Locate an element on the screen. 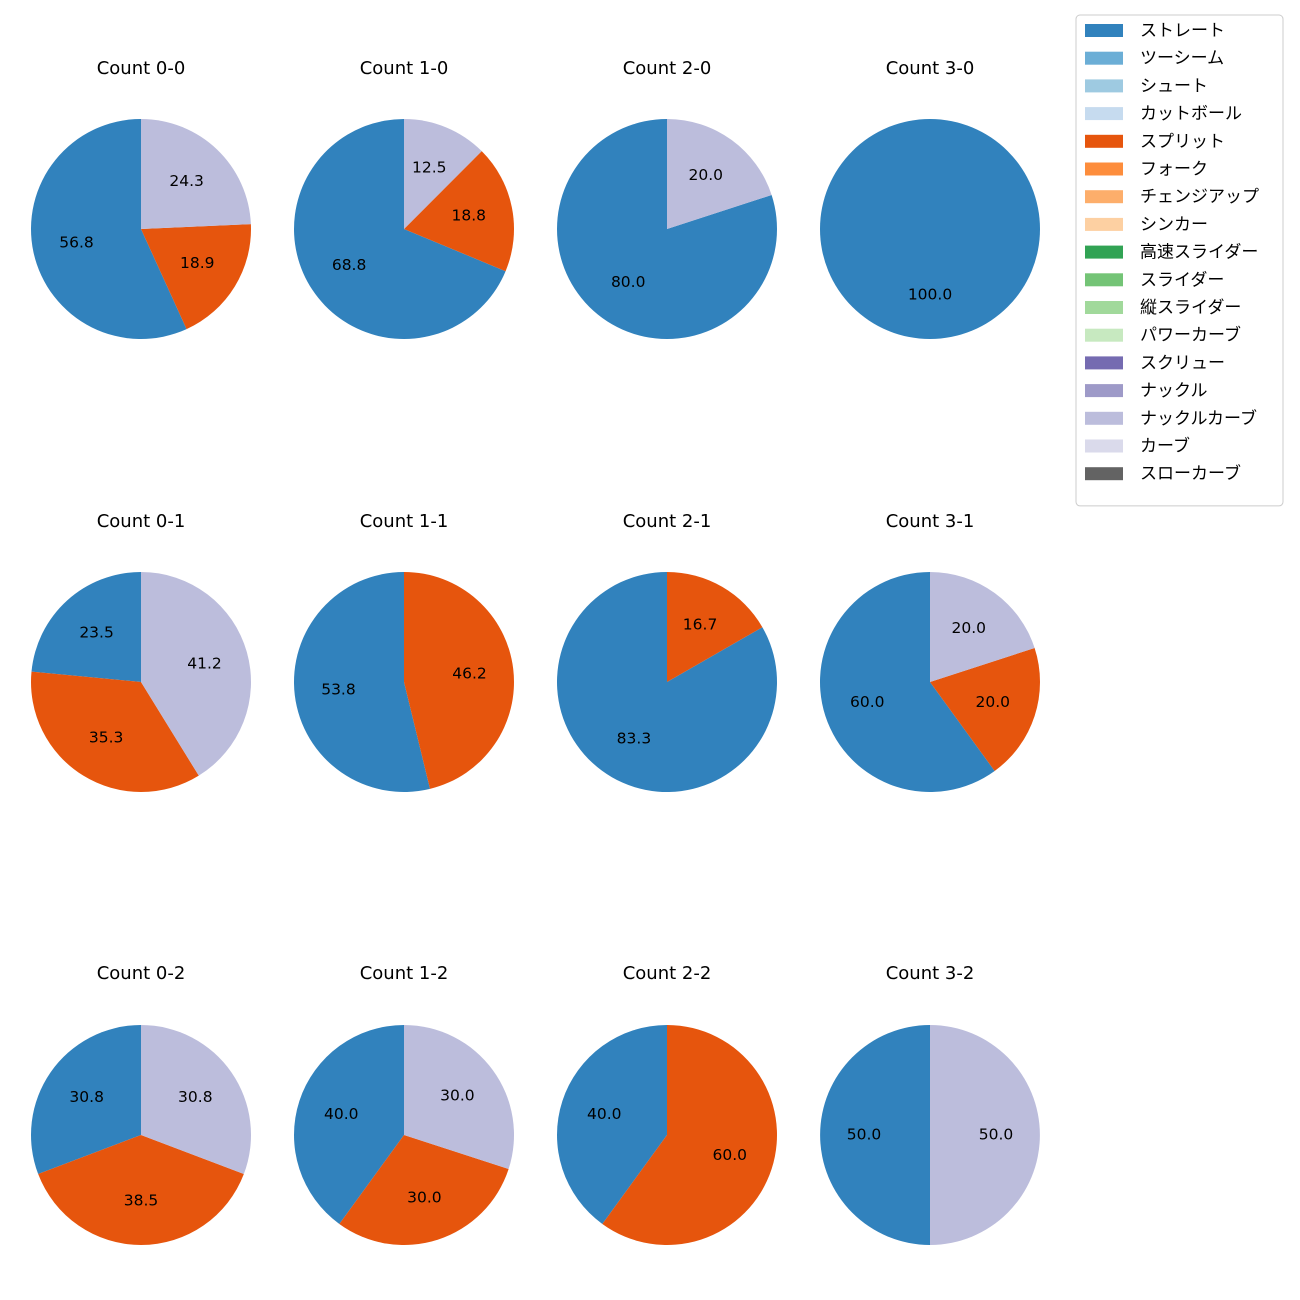  pie-slice-label: 100.0 is located at coordinates (930, 295).